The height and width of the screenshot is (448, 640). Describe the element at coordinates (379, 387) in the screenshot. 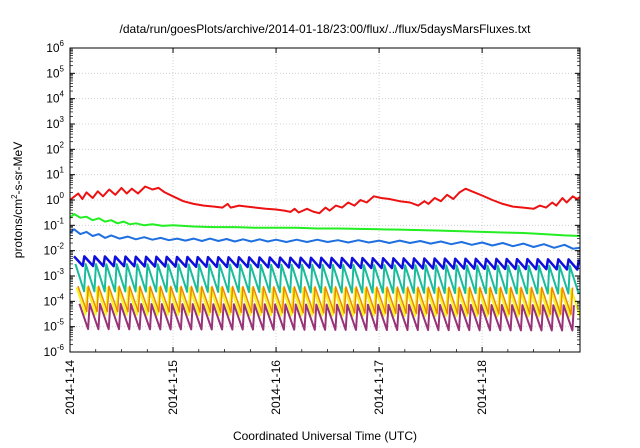

I see `x-tick-label: 2014-1-17` at that location.